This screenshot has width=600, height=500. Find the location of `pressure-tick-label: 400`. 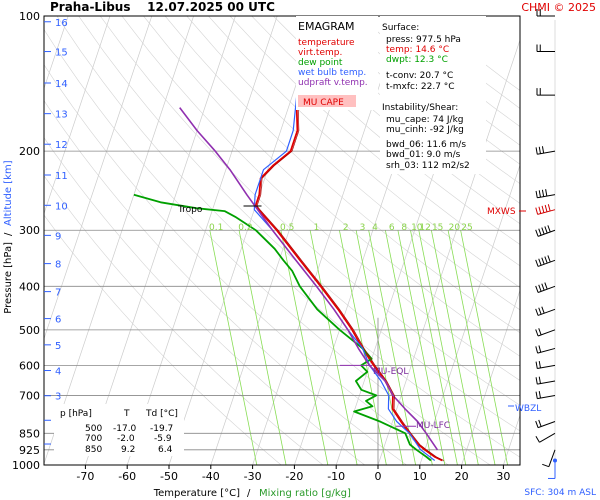

pressure-tick-label: 400 is located at coordinates (29, 286).